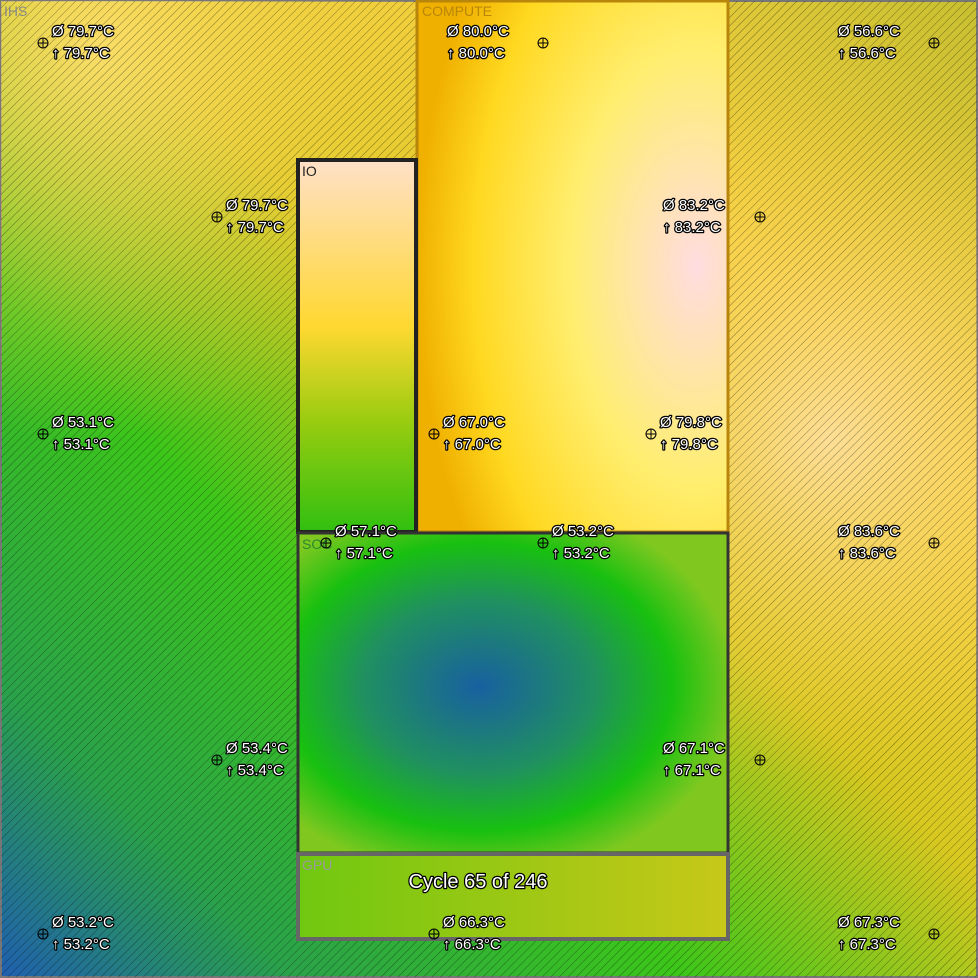 The width and height of the screenshot is (978, 978). I want to click on sensor: Ø 53.1°C ↑ 53.1°C, so click(76, 433).